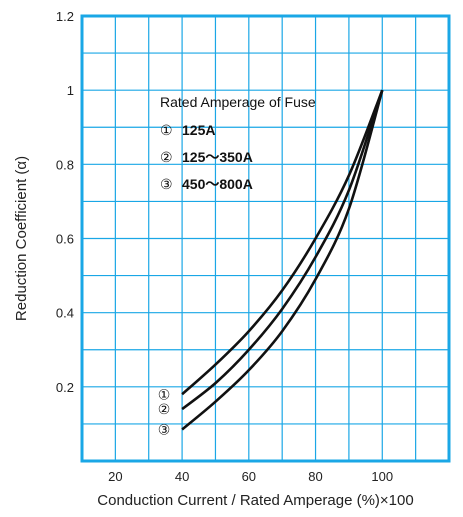 The image size is (463, 517). I want to click on y-tick-label: 0.6, so click(65, 239).